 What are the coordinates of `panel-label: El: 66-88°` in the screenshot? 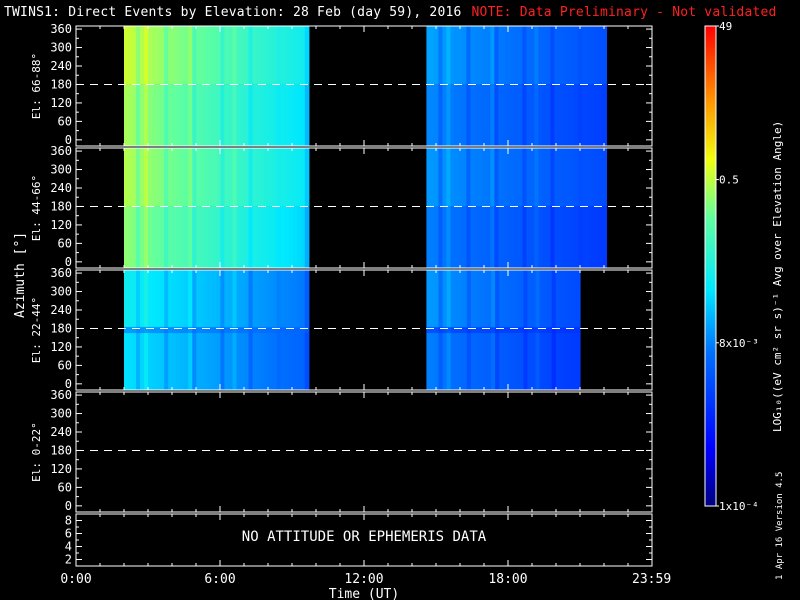 It's located at (36, 86).